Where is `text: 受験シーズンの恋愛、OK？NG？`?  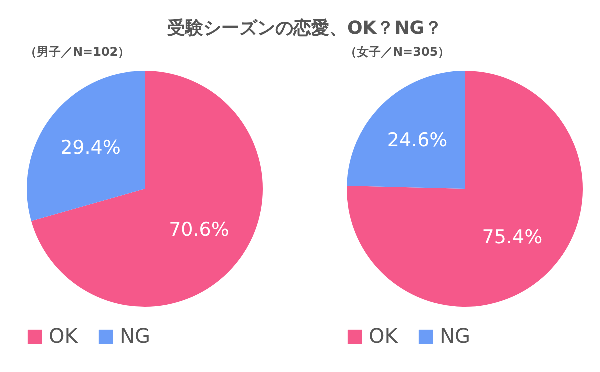
text: 受験シーズンの恋愛、OK？NG？ is located at coordinates (305, 28).